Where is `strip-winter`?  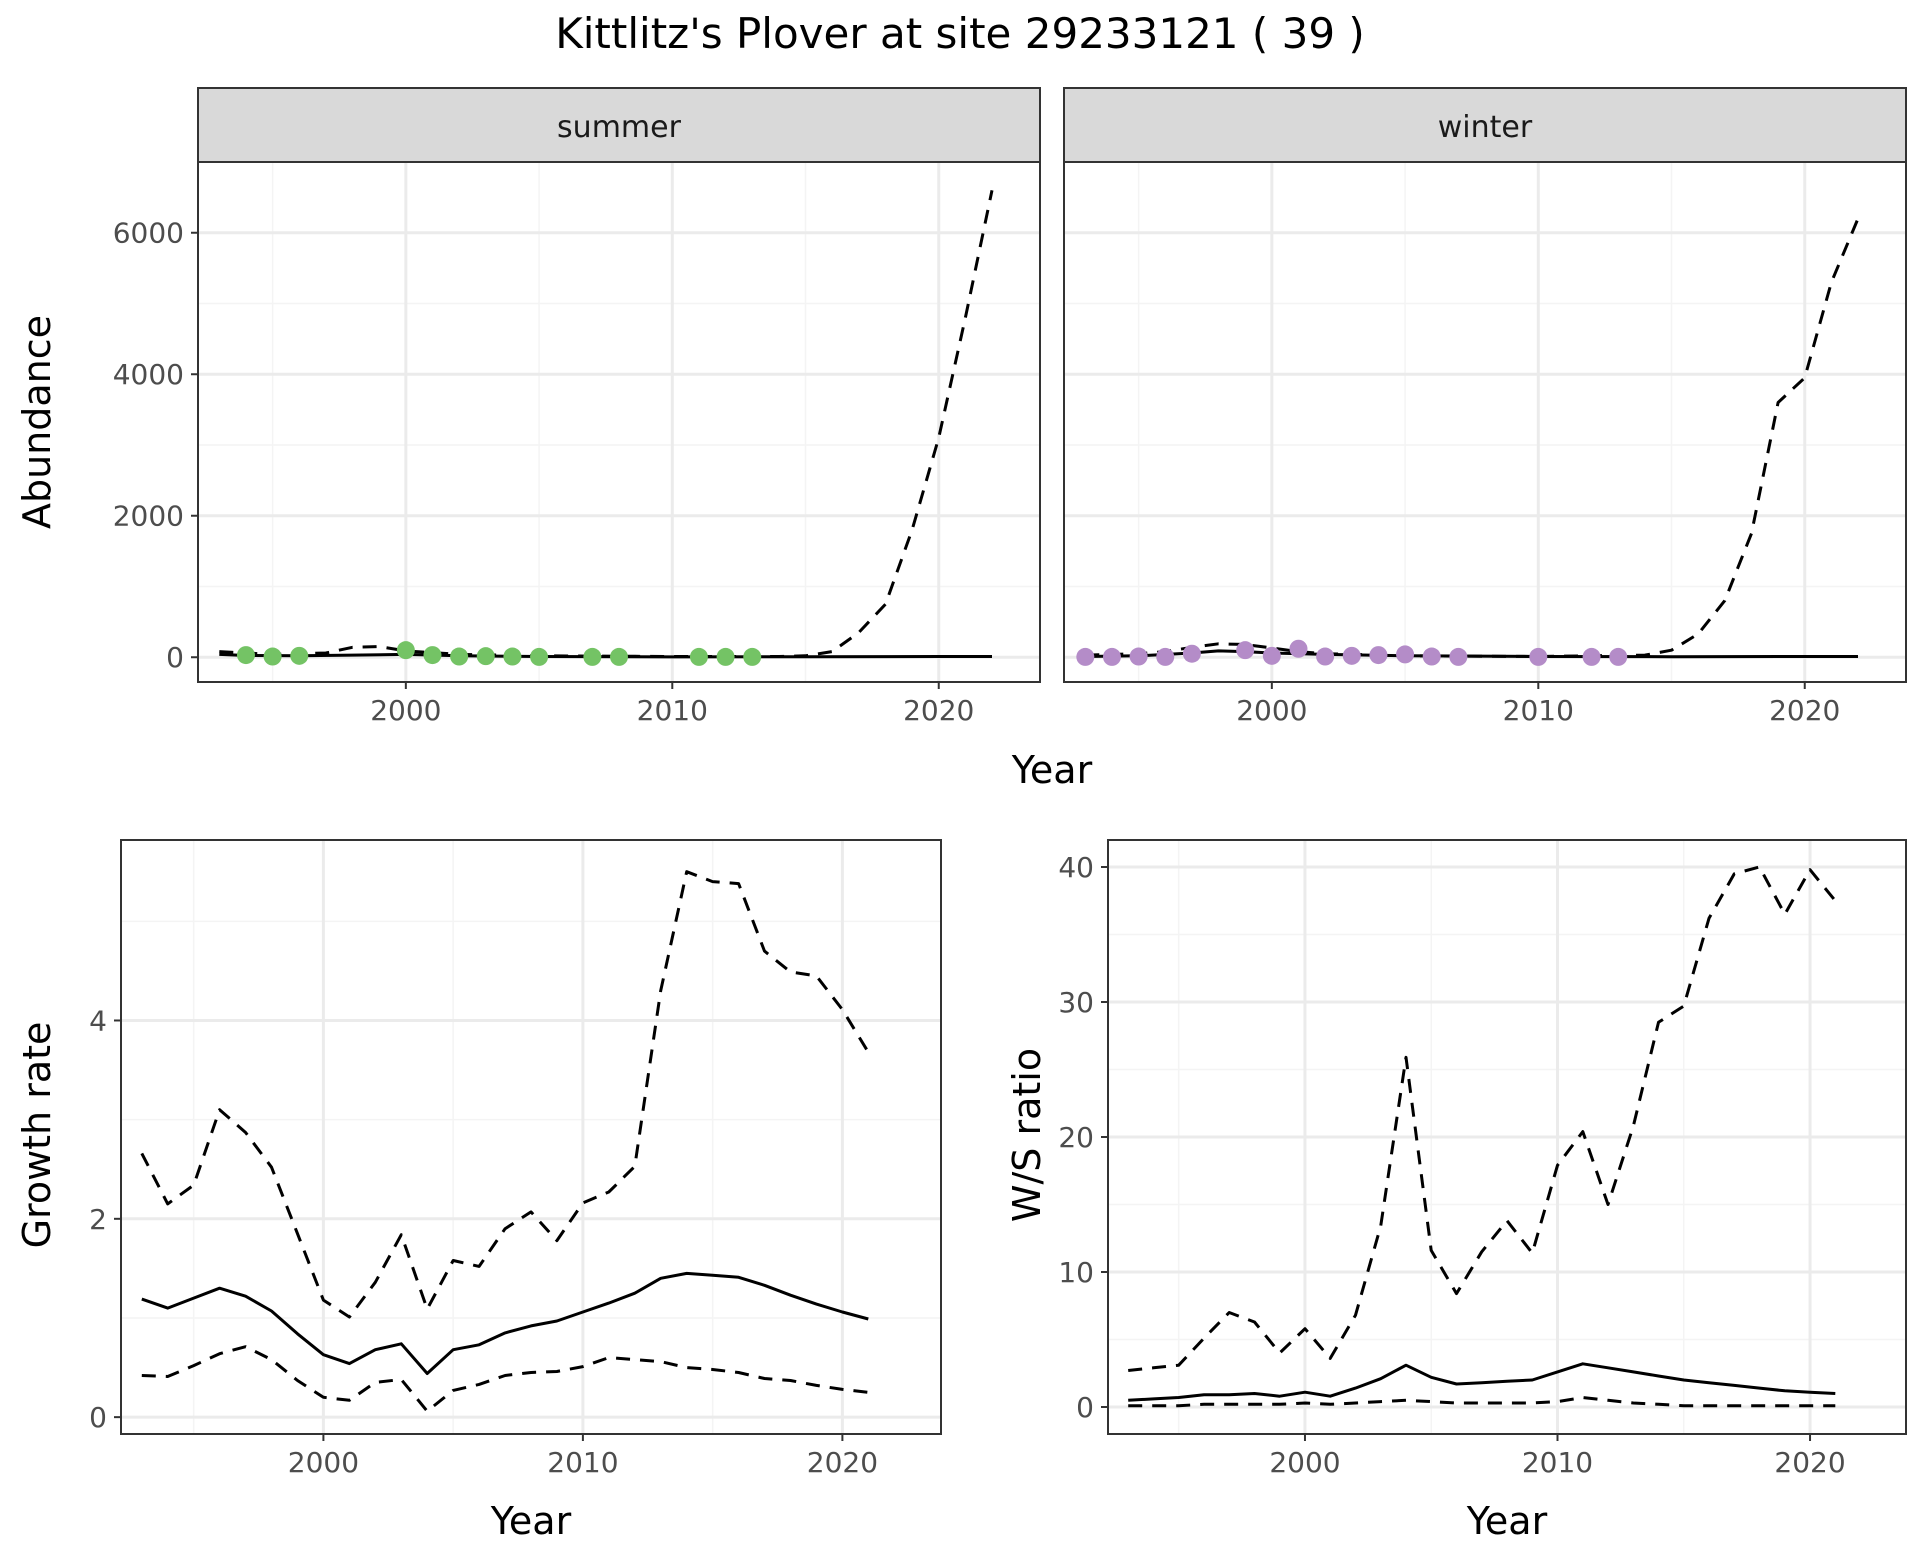 strip-winter is located at coordinates (1485, 125).